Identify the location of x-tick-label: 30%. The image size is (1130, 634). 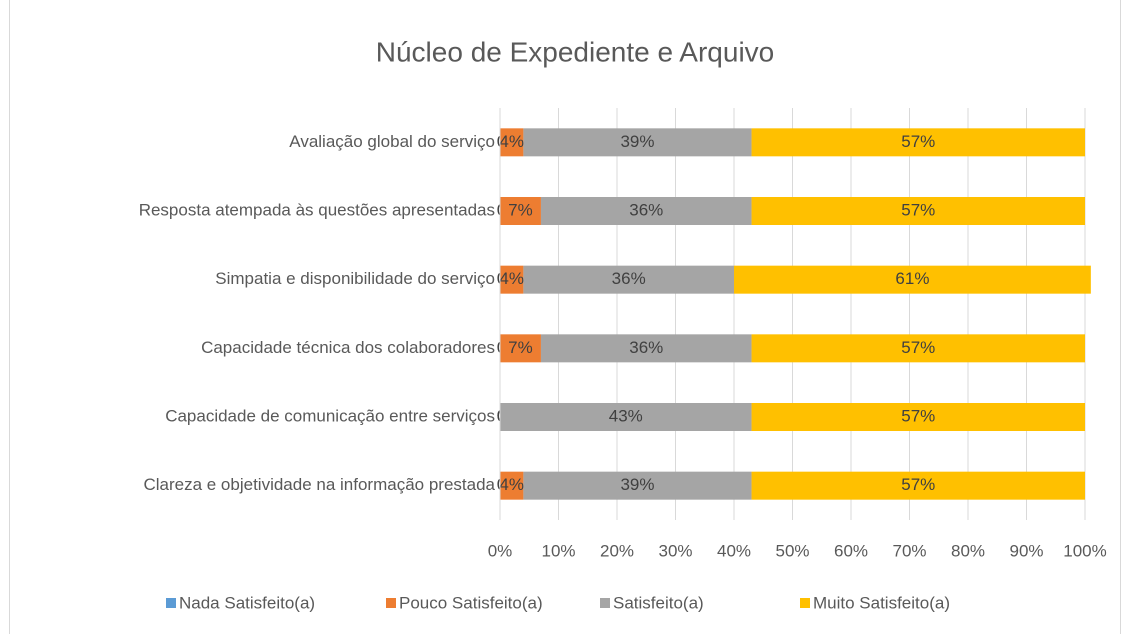
(675, 550).